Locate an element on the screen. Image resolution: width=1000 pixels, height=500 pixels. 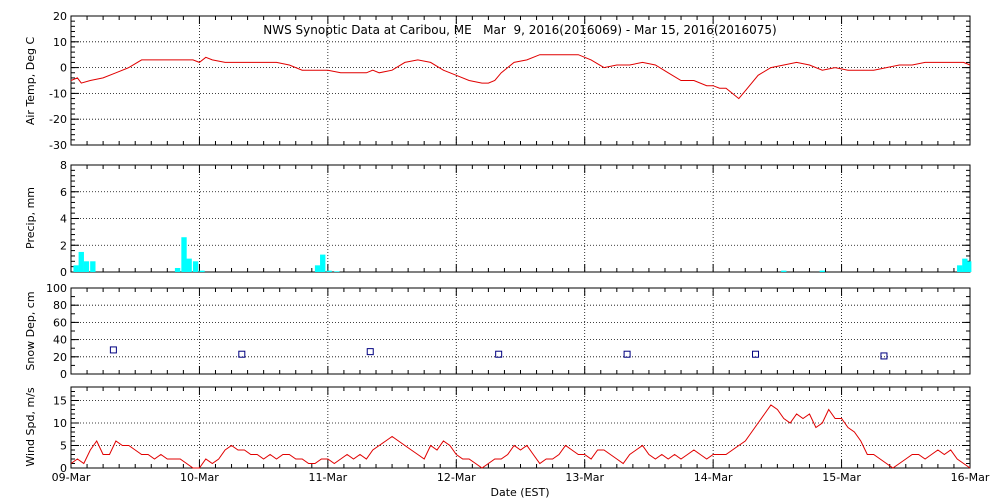
y-tick-label: 8 is located at coordinates (63, 165).